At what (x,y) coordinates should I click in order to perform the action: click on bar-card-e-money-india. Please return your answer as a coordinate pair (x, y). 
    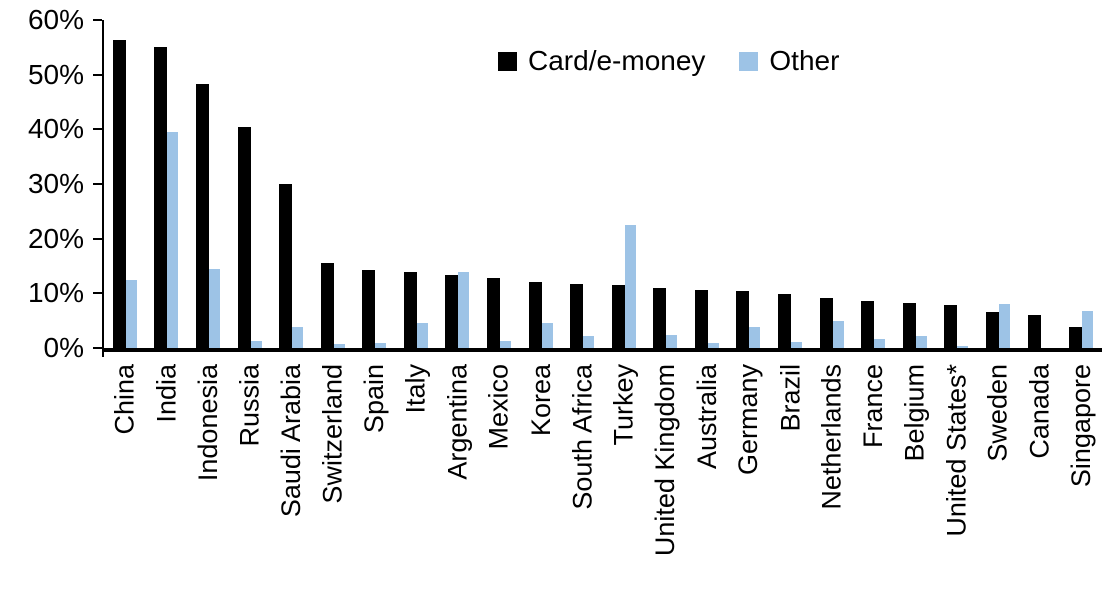
    Looking at the image, I should click on (161, 197).